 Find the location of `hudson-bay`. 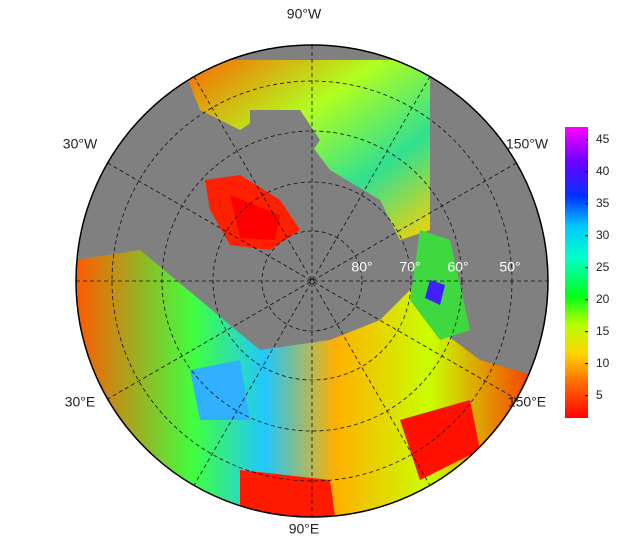

hudson-bay is located at coordinates (285, 140).